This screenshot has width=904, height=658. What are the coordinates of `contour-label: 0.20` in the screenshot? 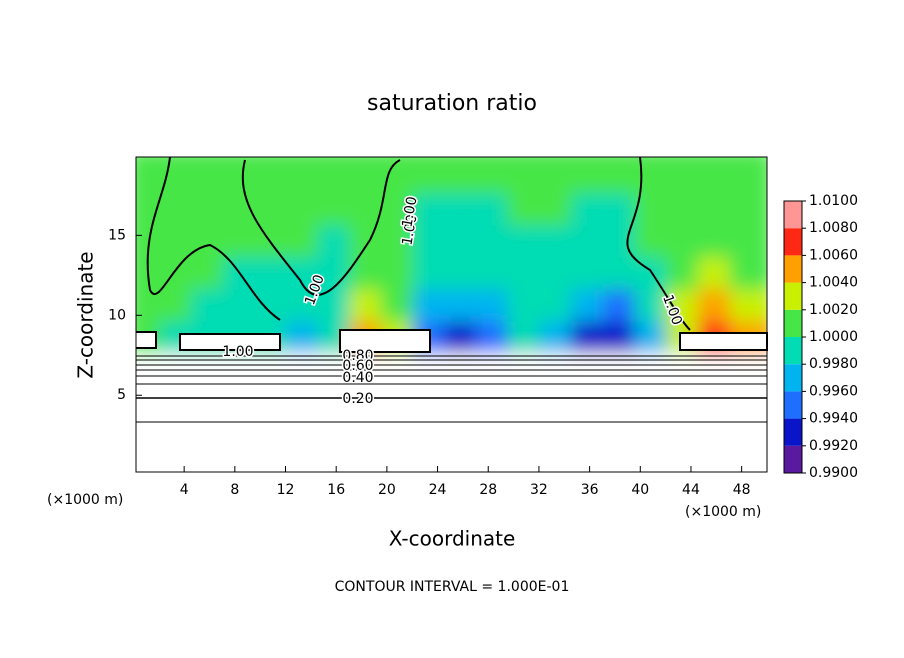 It's located at (357, 399).